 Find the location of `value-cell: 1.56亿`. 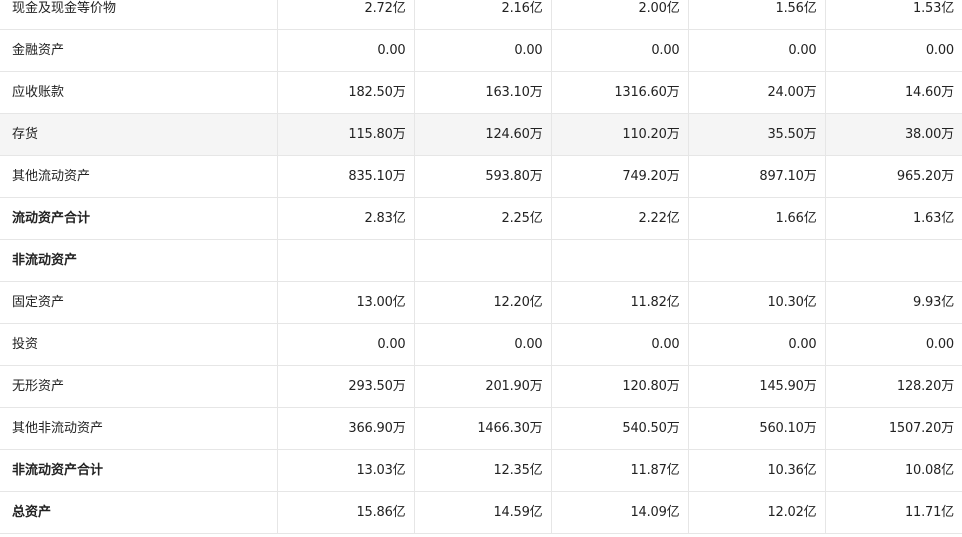

value-cell: 1.56亿 is located at coordinates (757, 15).